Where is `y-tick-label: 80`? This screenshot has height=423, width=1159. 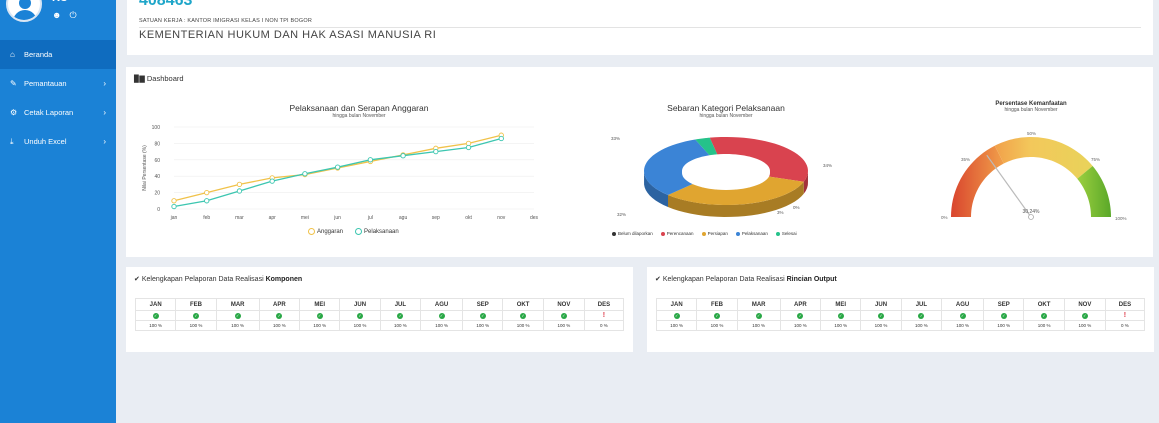
y-tick-label: 80 is located at coordinates (157, 144).